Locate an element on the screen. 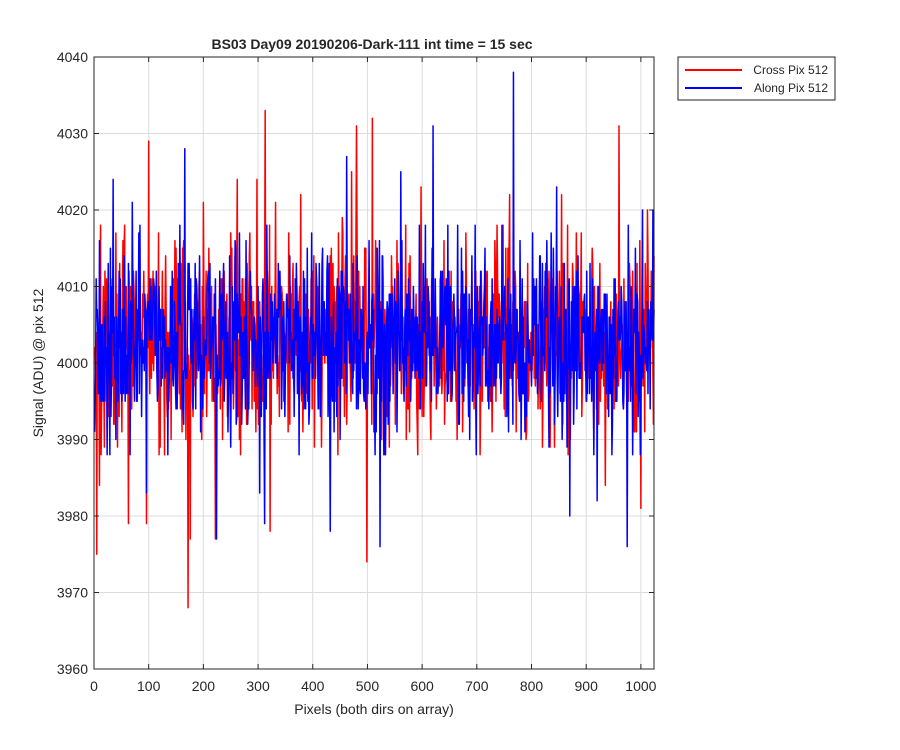 This screenshot has height=750, width=900. y-tick-label: 4030 is located at coordinates (72, 134).